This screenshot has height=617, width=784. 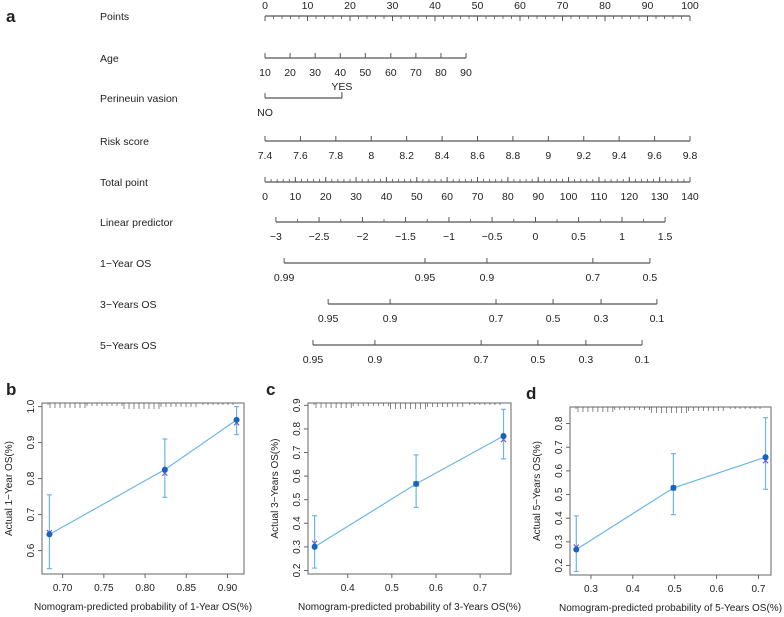 I want to click on tick-label: 7.4, so click(x=265, y=156).